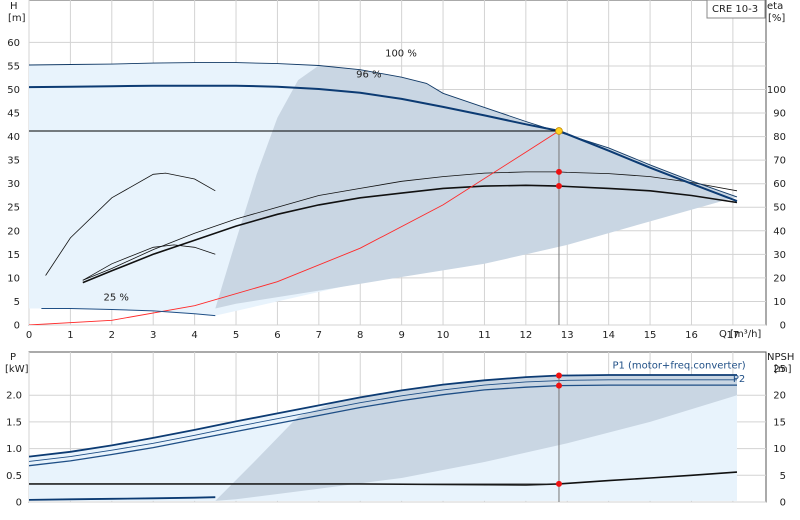 The image size is (800, 520). Describe the element at coordinates (779, 208) in the screenshot. I see `y-right-tick-label: 50` at that location.